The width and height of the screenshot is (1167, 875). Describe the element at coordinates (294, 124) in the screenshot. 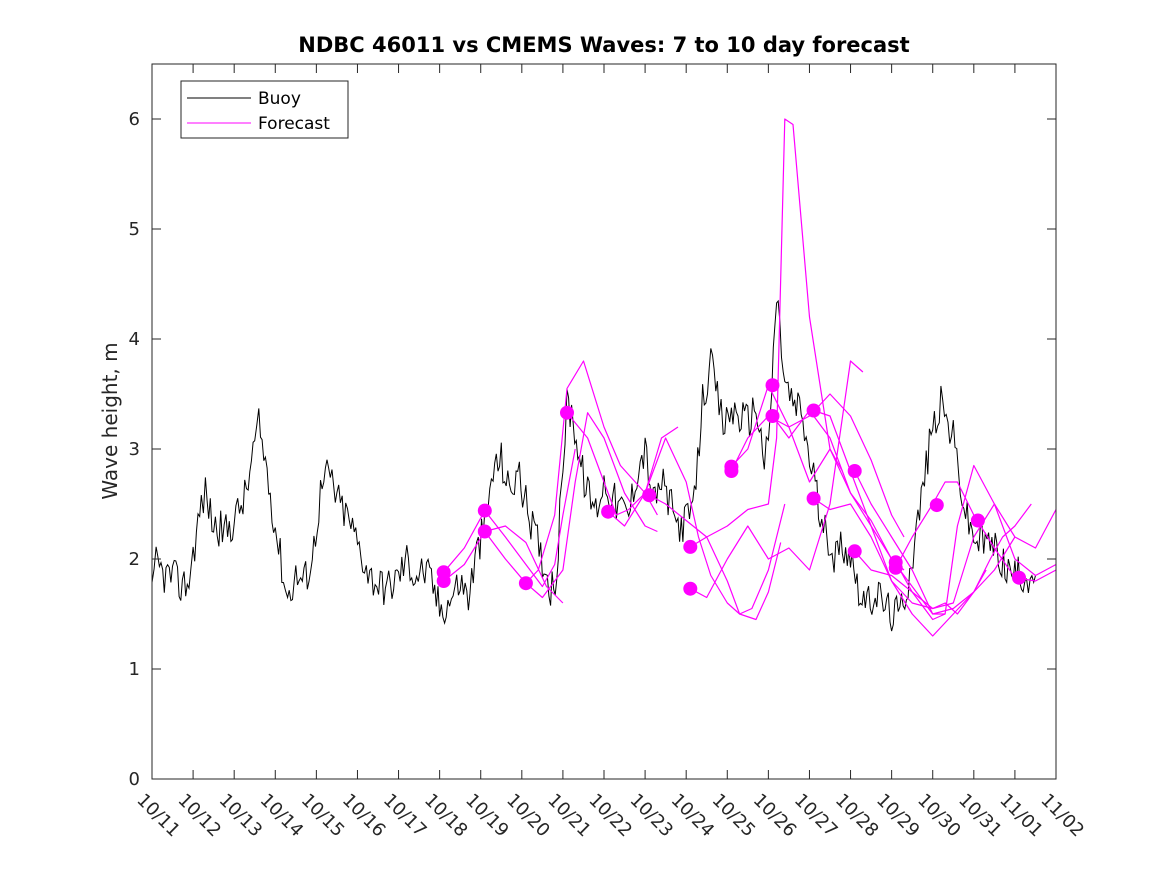

I see `legend-forecast-label: Forecast` at that location.